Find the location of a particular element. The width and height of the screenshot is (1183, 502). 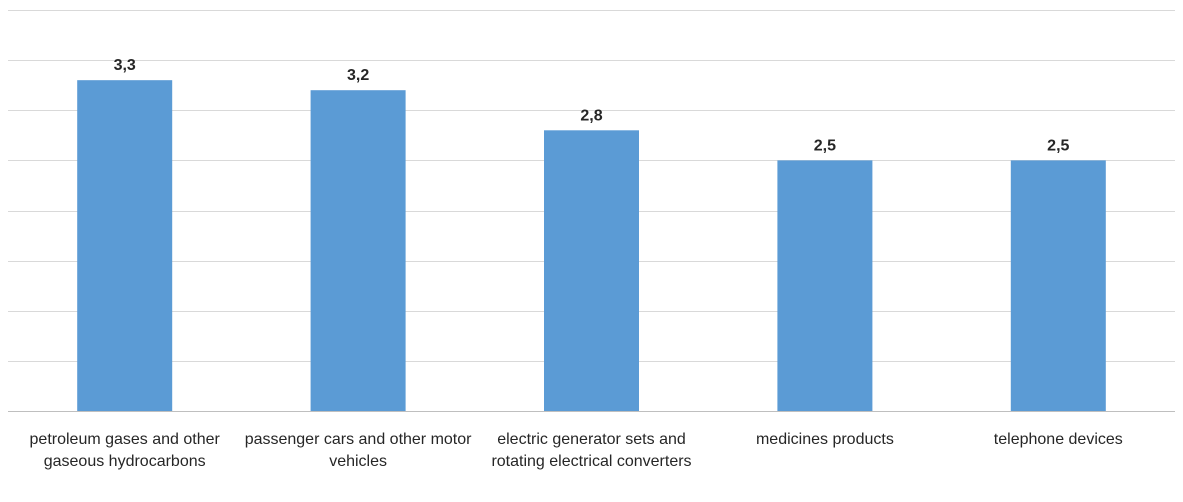

data-label: 2,8 is located at coordinates (591, 115).